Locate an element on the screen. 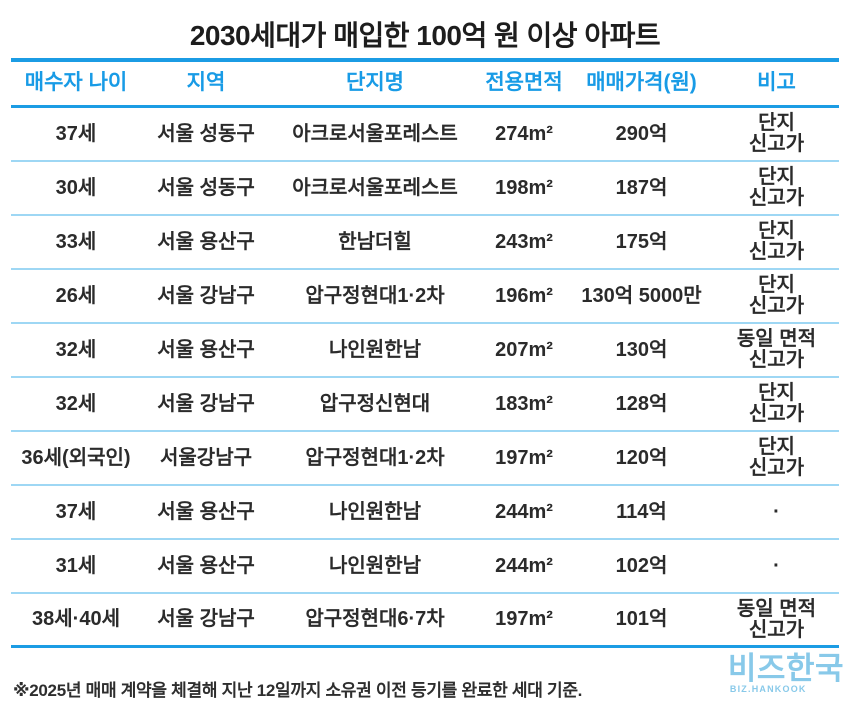 This screenshot has height=707, width=850. table-row: 30세 서울 성동구 아크로서울포레스트 198m² 187억 단지 신고가 is located at coordinates (425, 189).